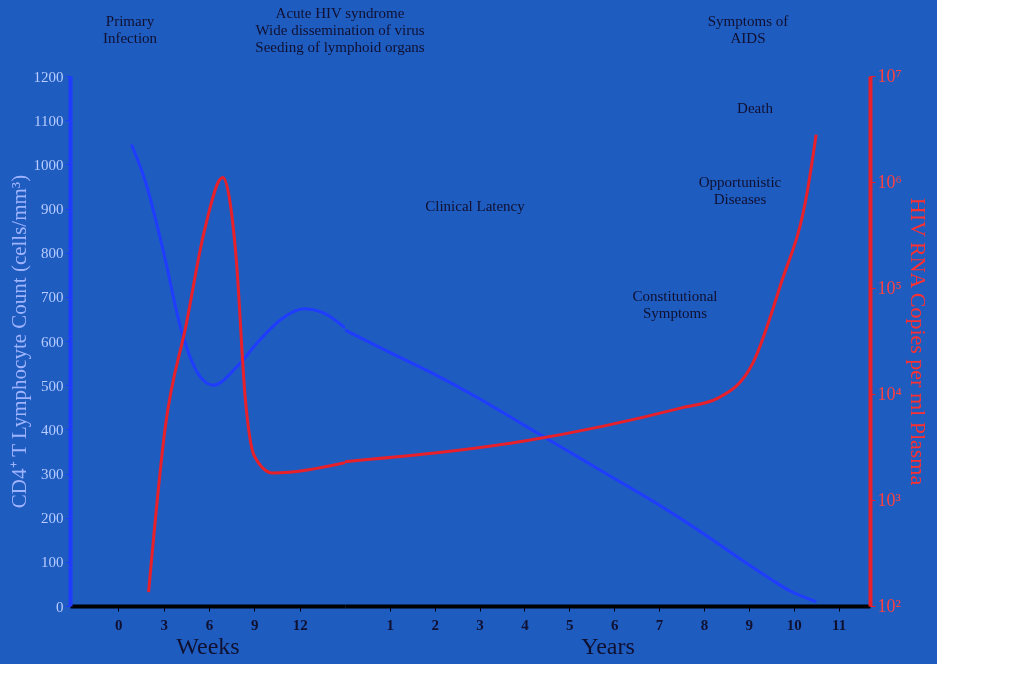  Describe the element at coordinates (794, 624) in the screenshot. I see `x-tick-label: 10` at that location.